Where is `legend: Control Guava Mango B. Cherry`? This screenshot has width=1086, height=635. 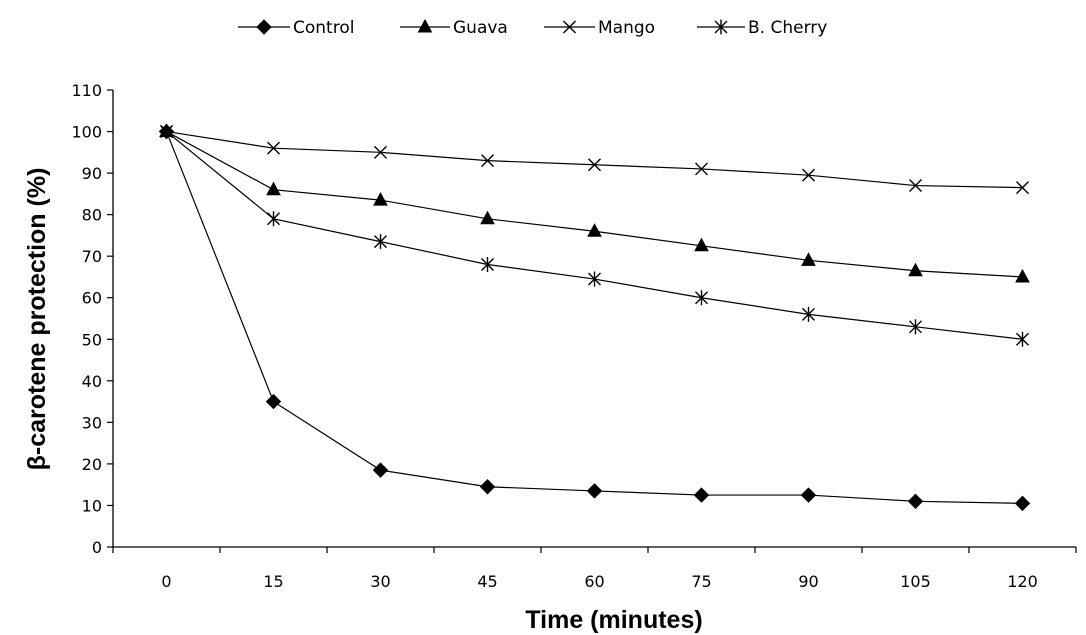
legend: Control Guava Mango B. Cherry is located at coordinates (532, 28).